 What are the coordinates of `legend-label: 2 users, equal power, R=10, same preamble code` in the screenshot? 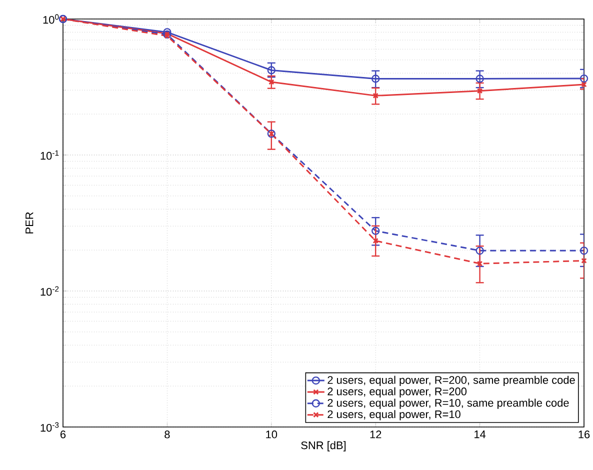 It's located at (448, 403).